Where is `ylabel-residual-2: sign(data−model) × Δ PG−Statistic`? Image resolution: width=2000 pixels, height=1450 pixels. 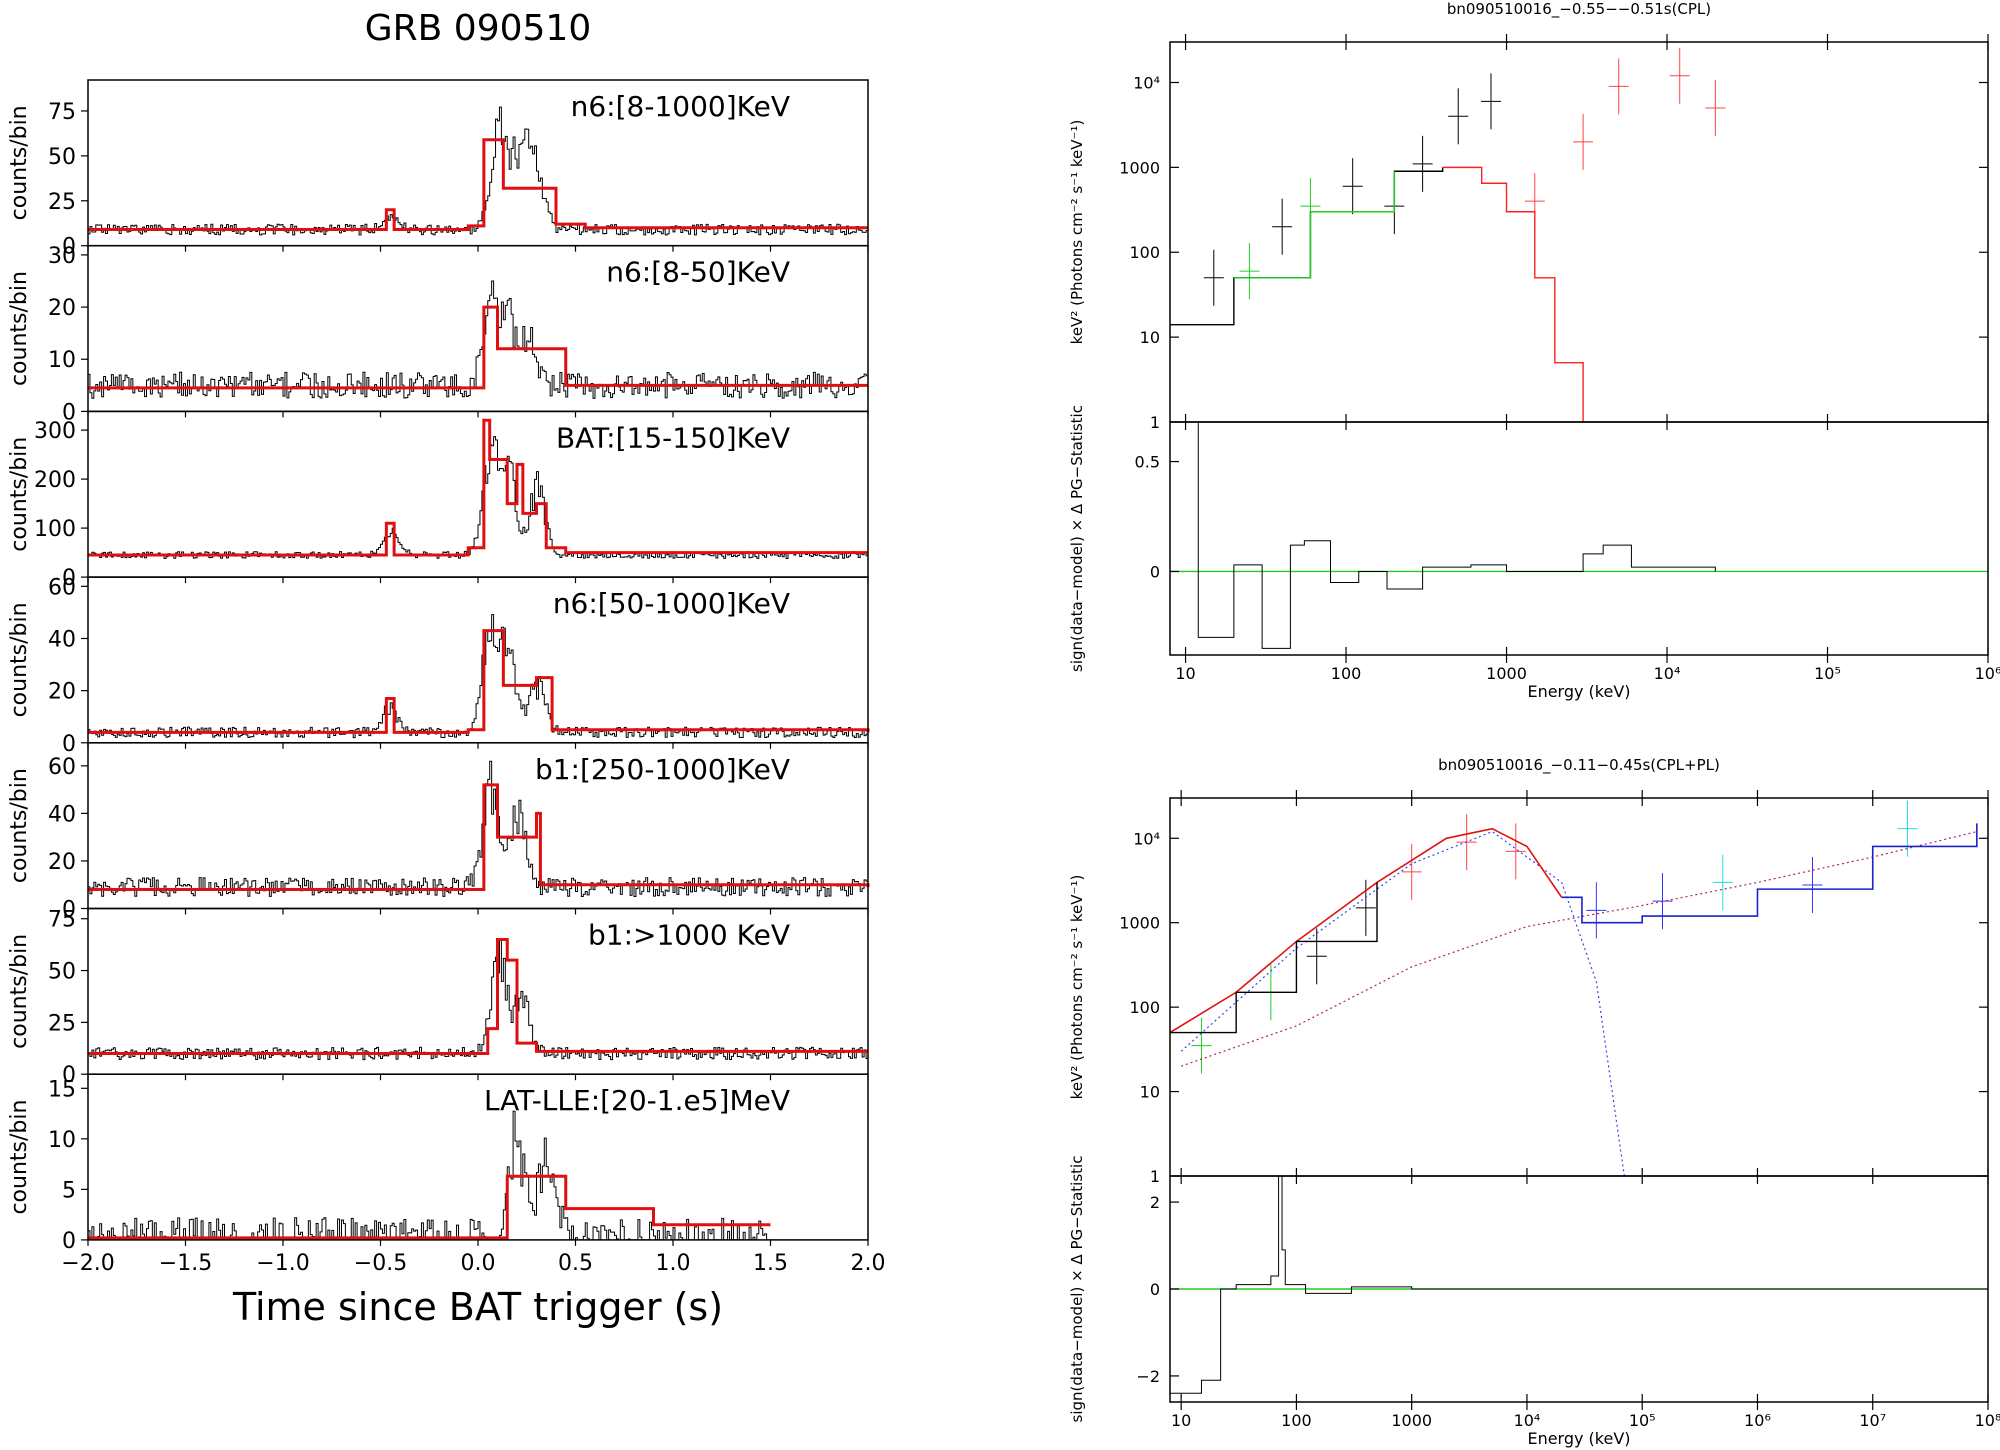 ylabel-residual-2: sign(data−model) × Δ PG−Statistic is located at coordinates (1077, 1289).